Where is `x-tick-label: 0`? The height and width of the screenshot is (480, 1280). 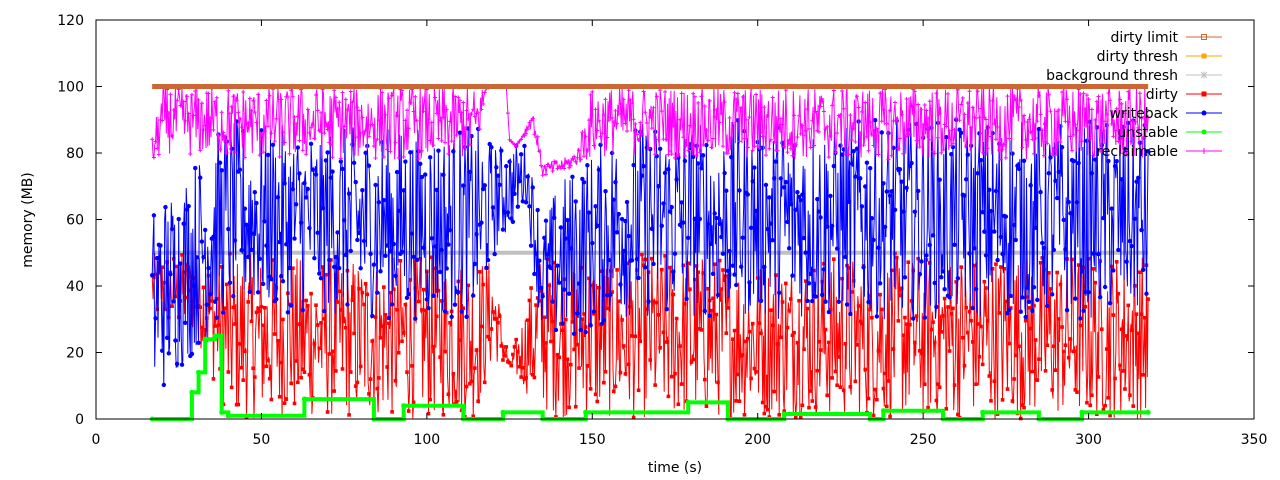
x-tick-label: 0 is located at coordinates (96, 440).